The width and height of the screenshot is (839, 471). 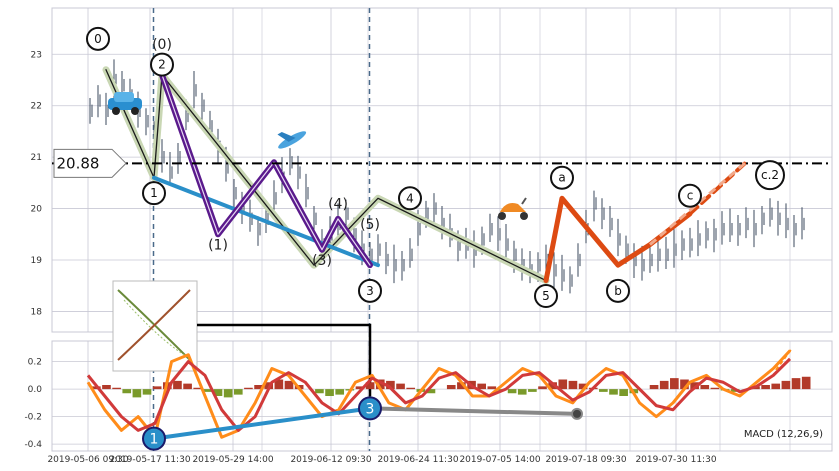 What do you see at coordinates (473, 411) in the screenshot?
I see `macd-grey-line` at bounding box center [473, 411].